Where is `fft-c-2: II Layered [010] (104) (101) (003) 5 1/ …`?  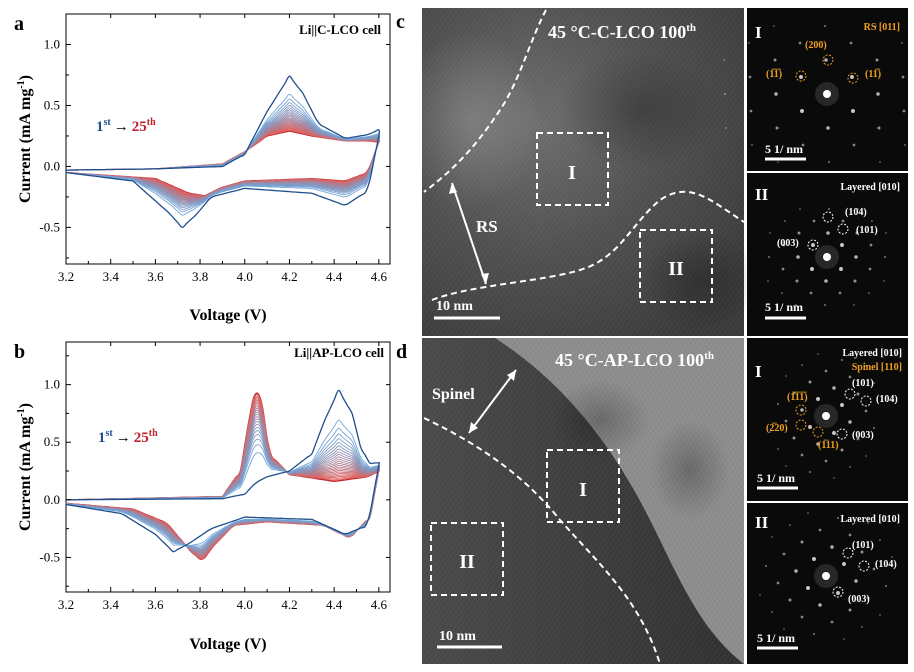 fft-c-2: II Layered [010] (104) (101) (003) 5 1/ … is located at coordinates (827, 254).